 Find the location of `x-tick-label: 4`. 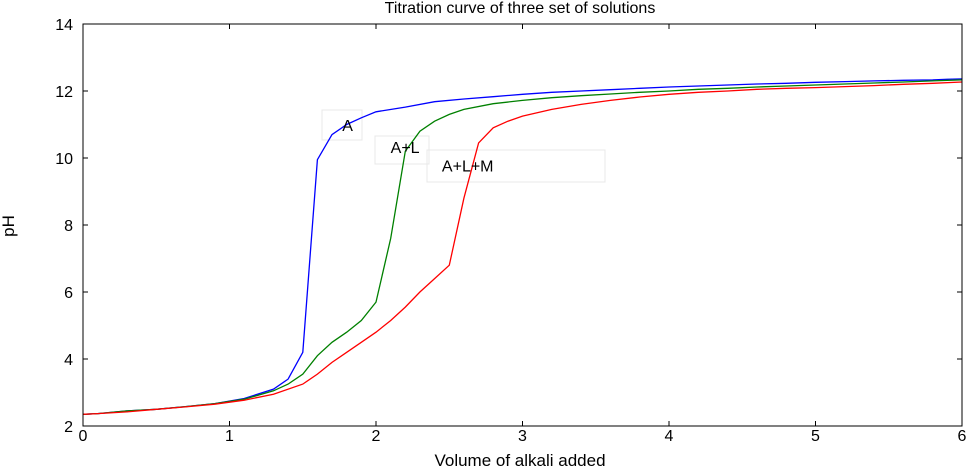

x-tick-label: 4 is located at coordinates (669, 436).